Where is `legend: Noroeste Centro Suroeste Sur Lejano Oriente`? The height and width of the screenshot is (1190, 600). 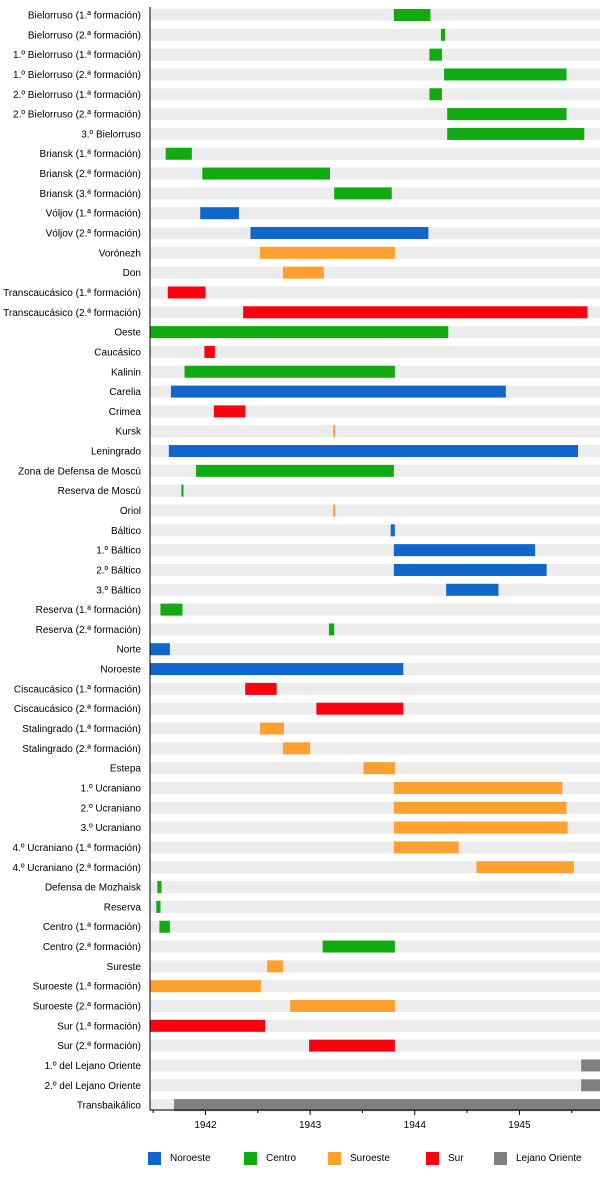
legend: Noroeste Centro Suroeste Sur Lejano Oriente is located at coordinates (300, 1160).